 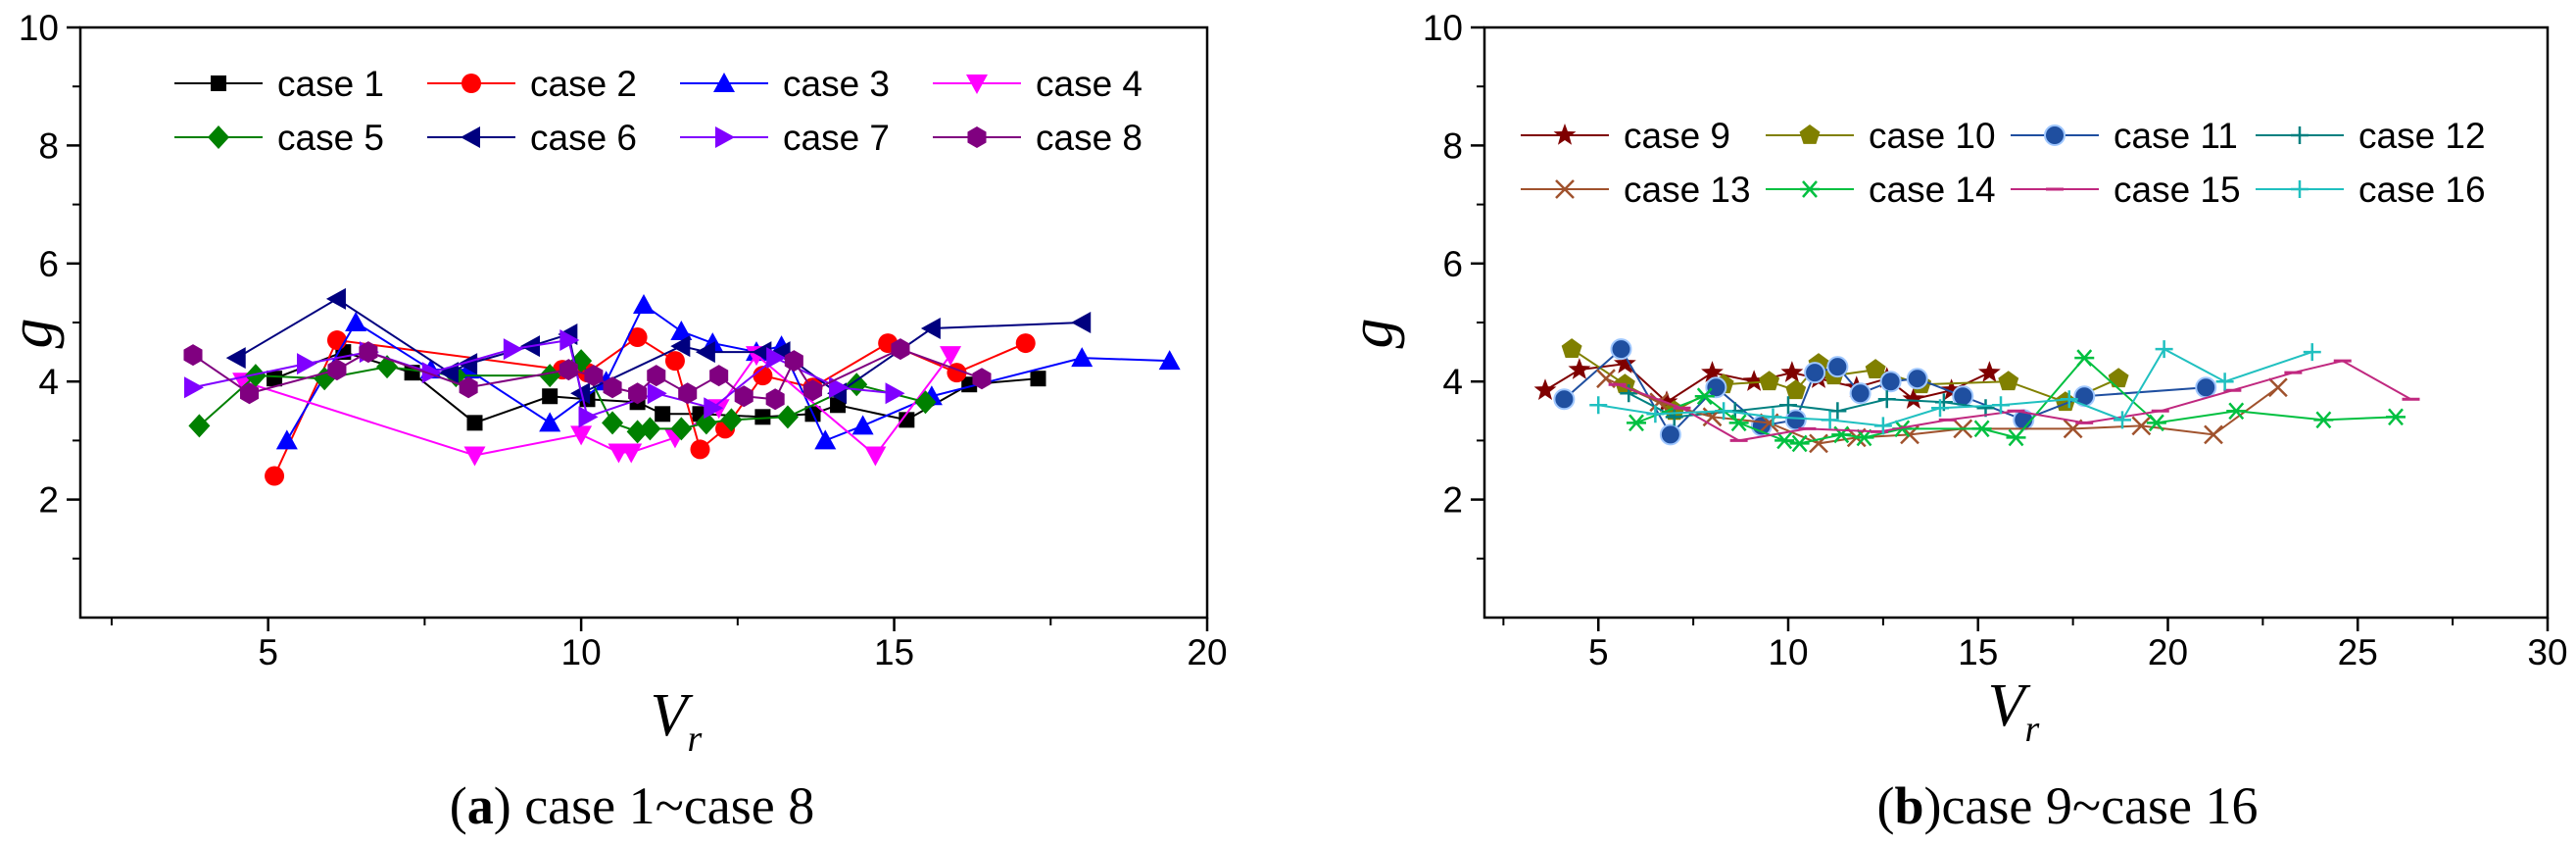 I want to click on legend-item-case-9: case 9, so click(x=1625, y=136).